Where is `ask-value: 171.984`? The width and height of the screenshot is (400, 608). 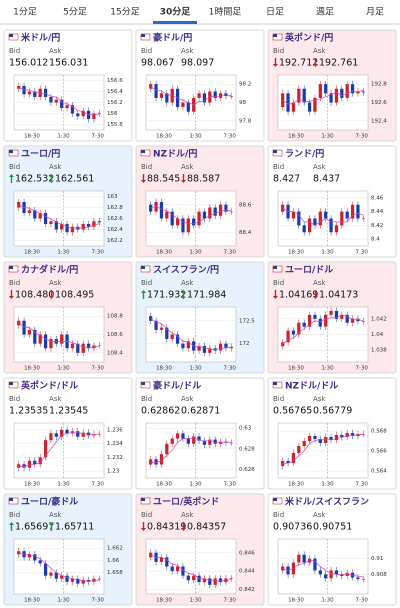
ask-value: 171.984 is located at coordinates (206, 295).